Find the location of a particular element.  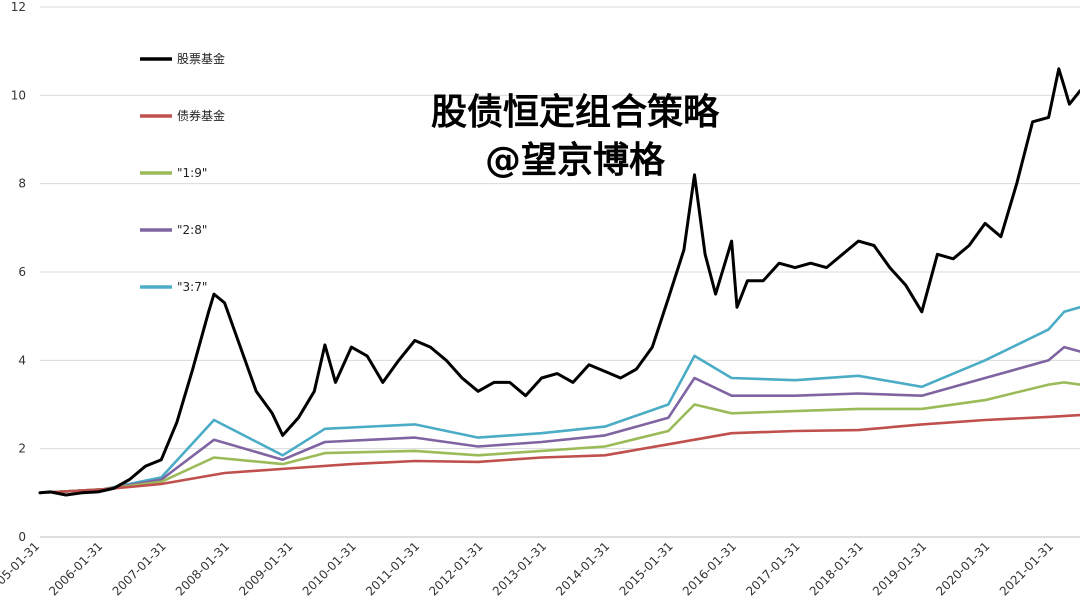

y-tick-label: 2 is located at coordinates (22, 449).